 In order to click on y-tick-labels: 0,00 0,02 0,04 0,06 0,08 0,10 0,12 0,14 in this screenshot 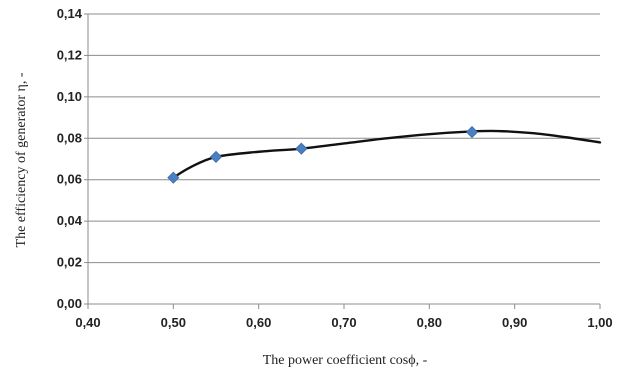, I will do `click(70, 158)`.